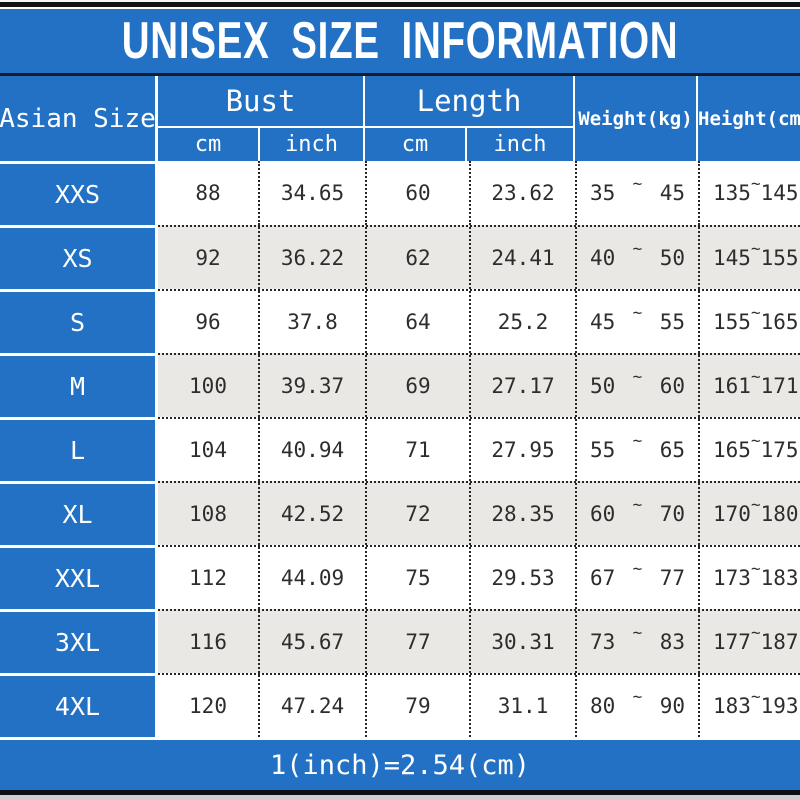 The image size is (800, 800). I want to click on table-row-xxl: XXL 112 44.09 75 29.53 67 ~ 77 173 ~ 183, so click(400, 577).